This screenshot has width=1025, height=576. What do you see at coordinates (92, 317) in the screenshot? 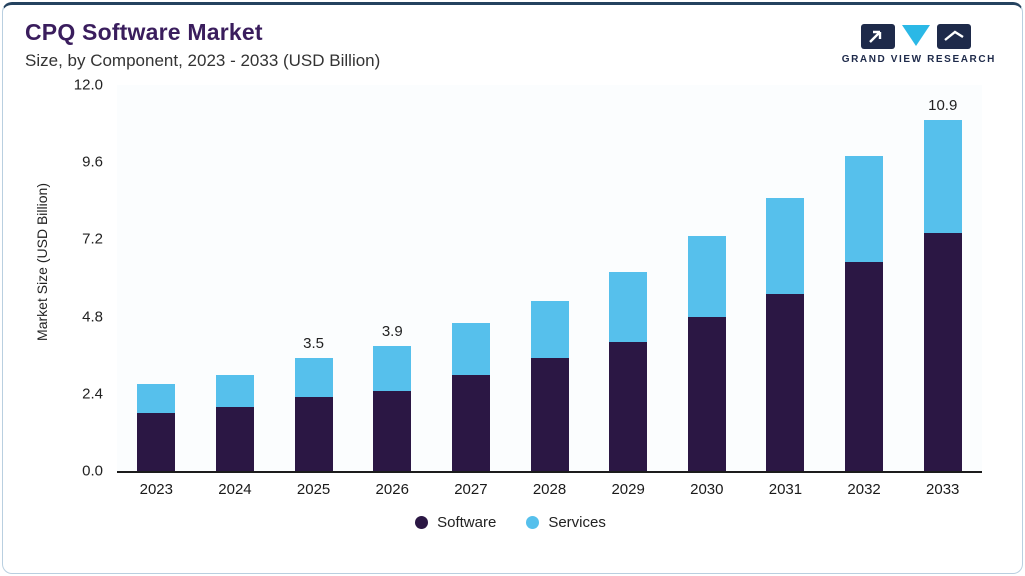
I see `y-tick-label: 4.8` at bounding box center [92, 317].